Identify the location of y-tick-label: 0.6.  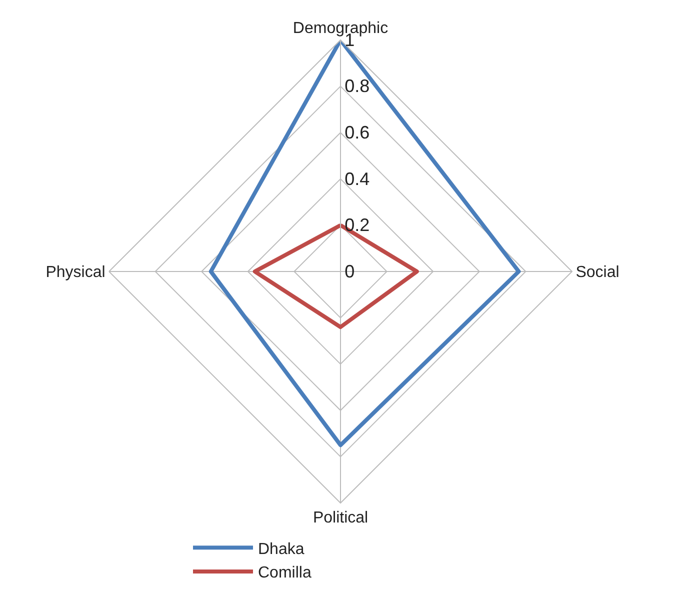
(357, 132).